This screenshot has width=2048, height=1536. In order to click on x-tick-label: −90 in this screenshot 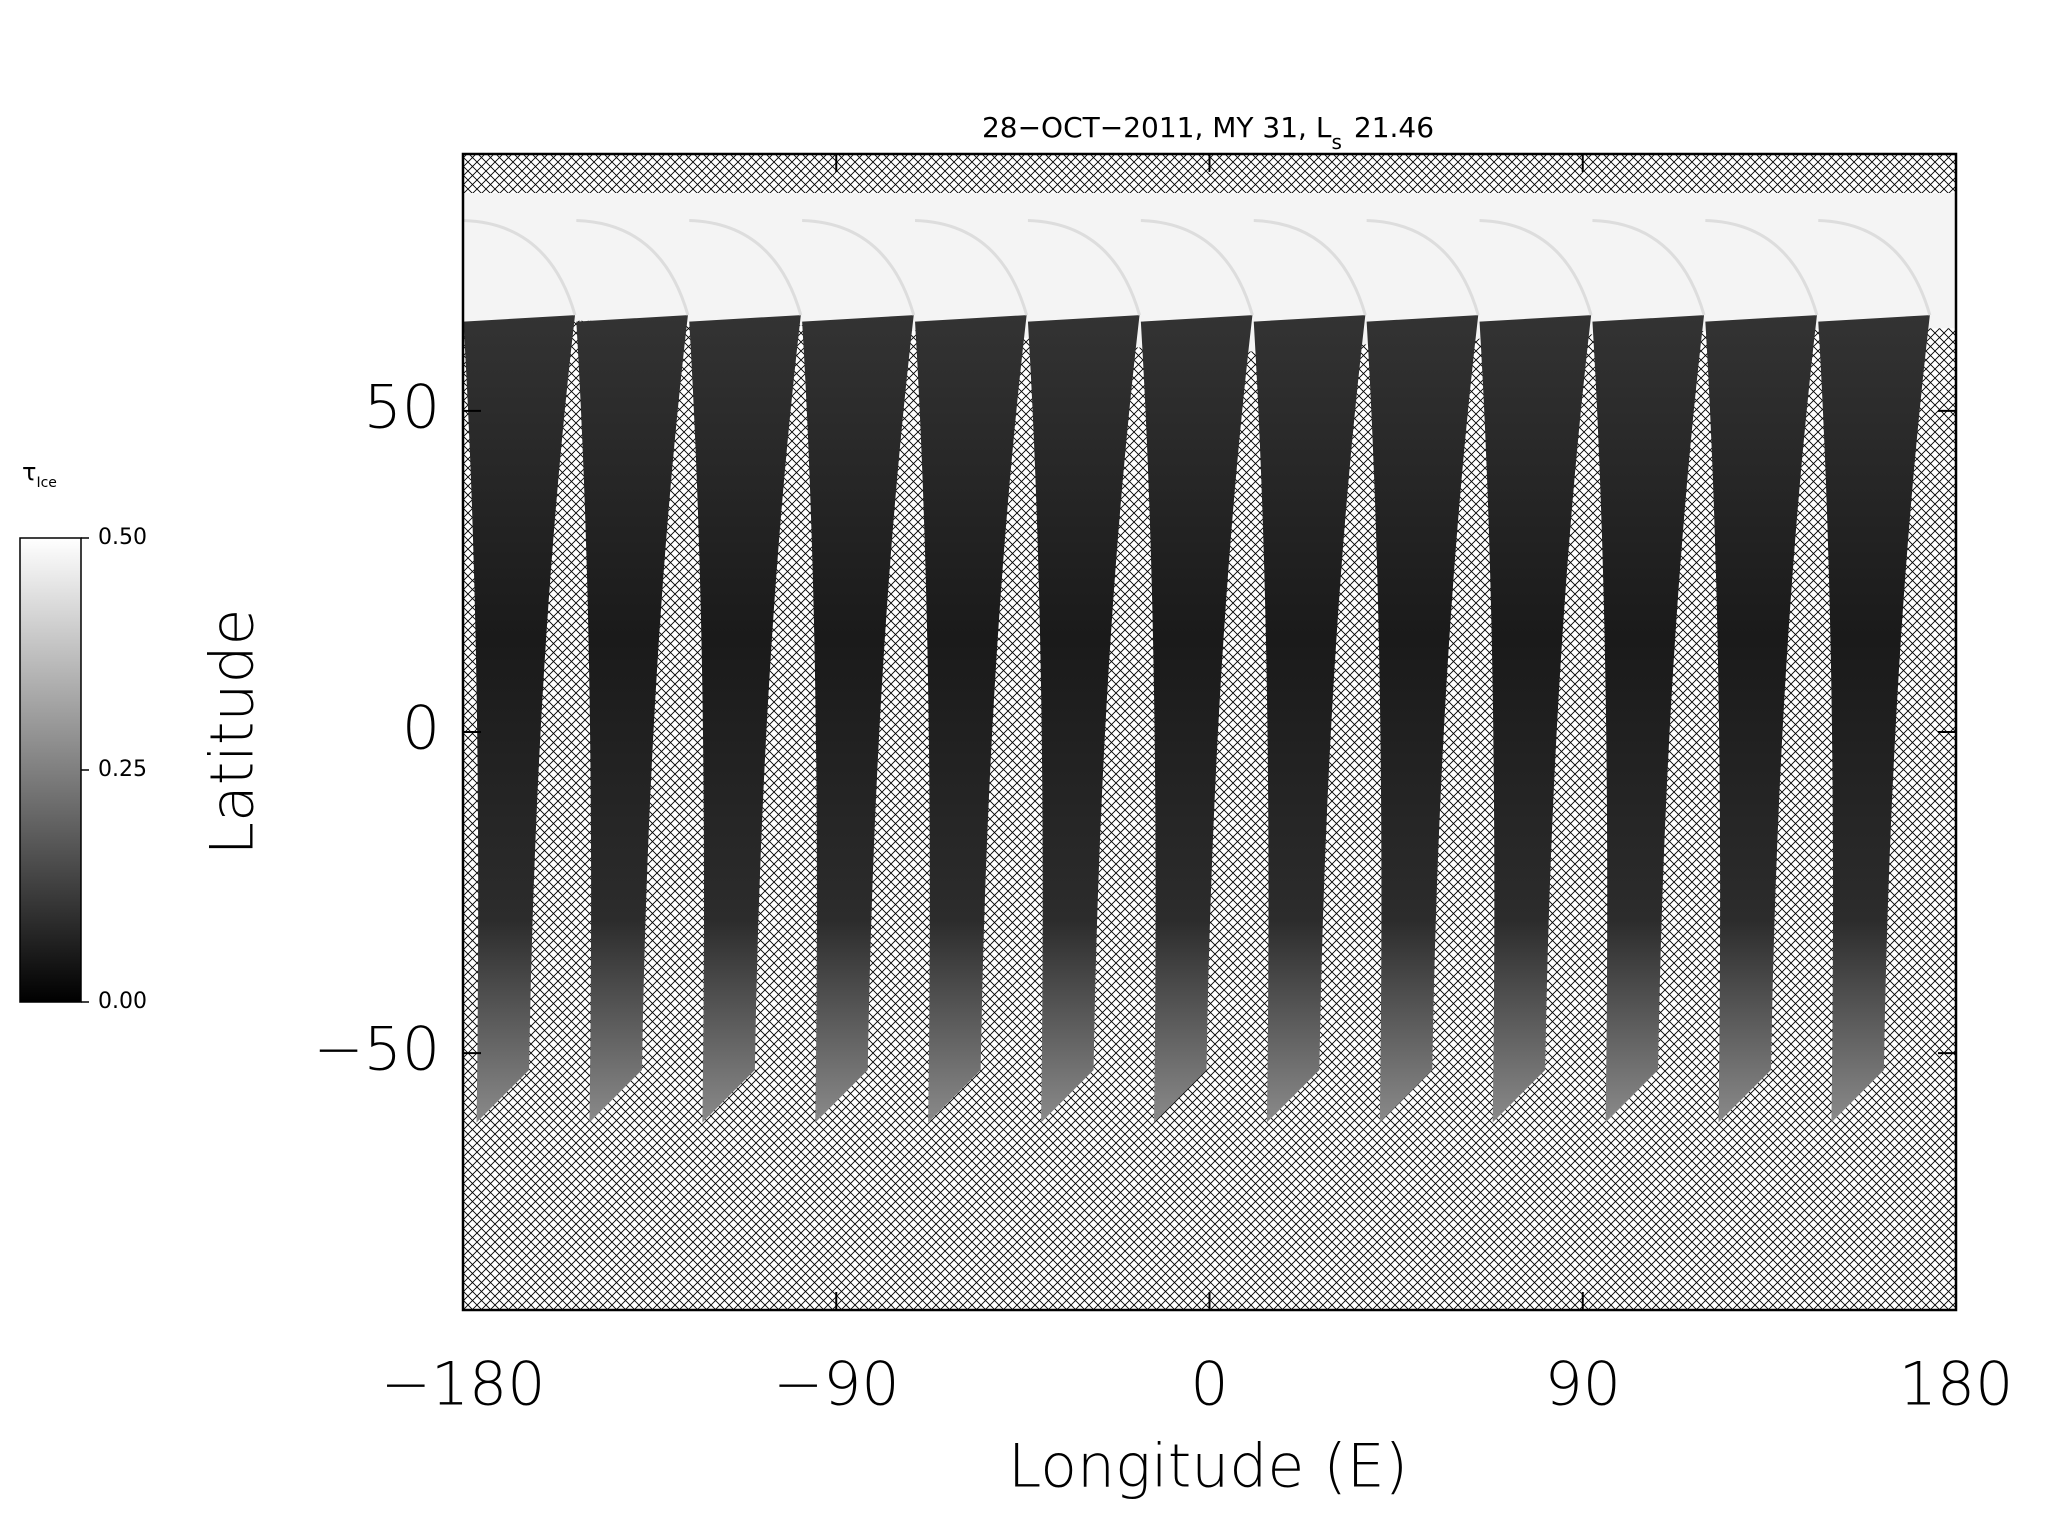, I will do `click(836, 1385)`.